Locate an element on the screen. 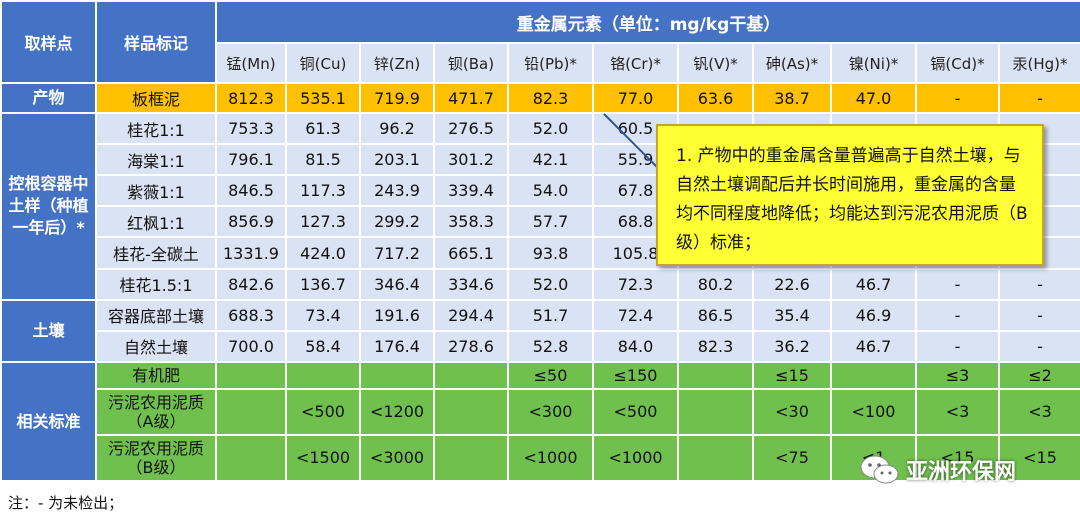  table-cell: 700.0 is located at coordinates (251, 346).